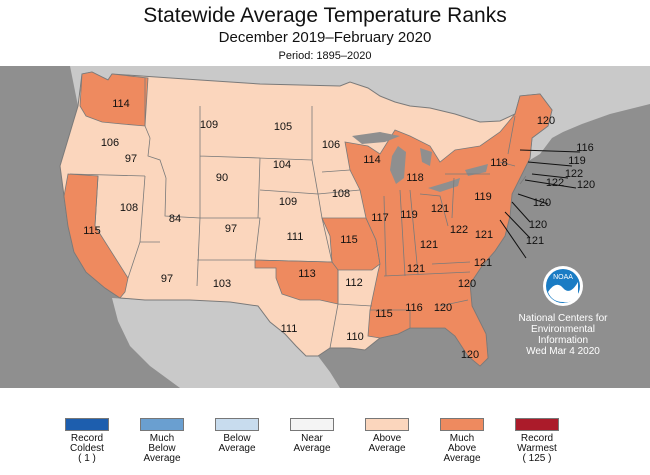 This screenshot has height=475, width=650. I want to click on state-rank-va: 121, so click(484, 235).